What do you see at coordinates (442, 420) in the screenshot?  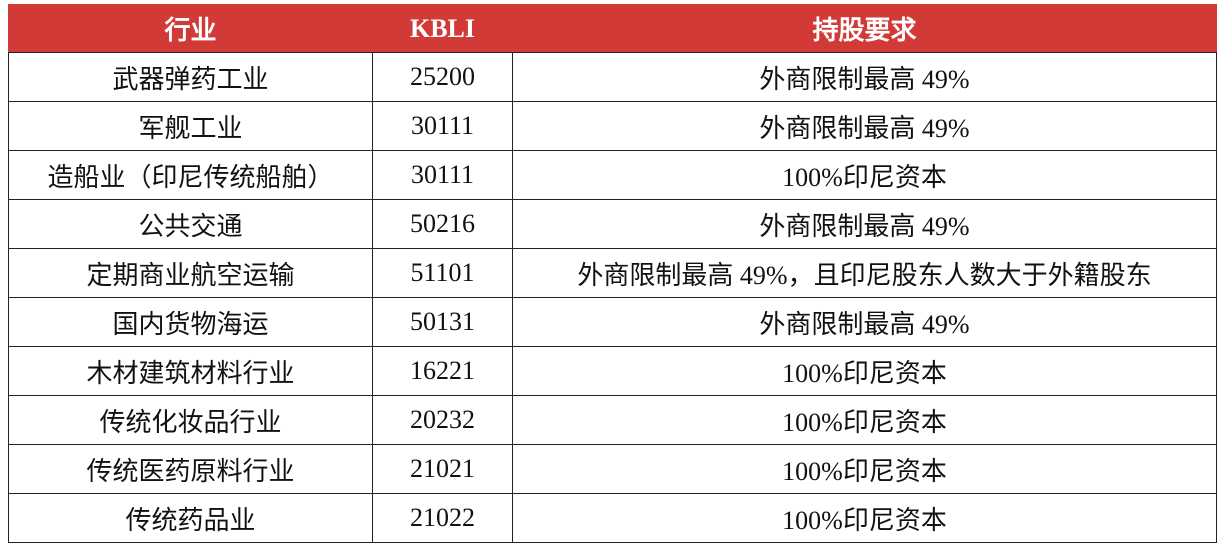 I see `table-cell: 20232` at bounding box center [442, 420].